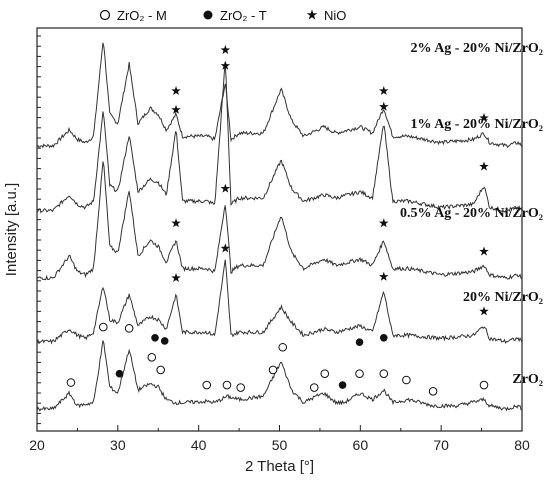 The image size is (550, 486). What do you see at coordinates (105, 15) in the screenshot?
I see `legend-open-circle-icon` at bounding box center [105, 15].